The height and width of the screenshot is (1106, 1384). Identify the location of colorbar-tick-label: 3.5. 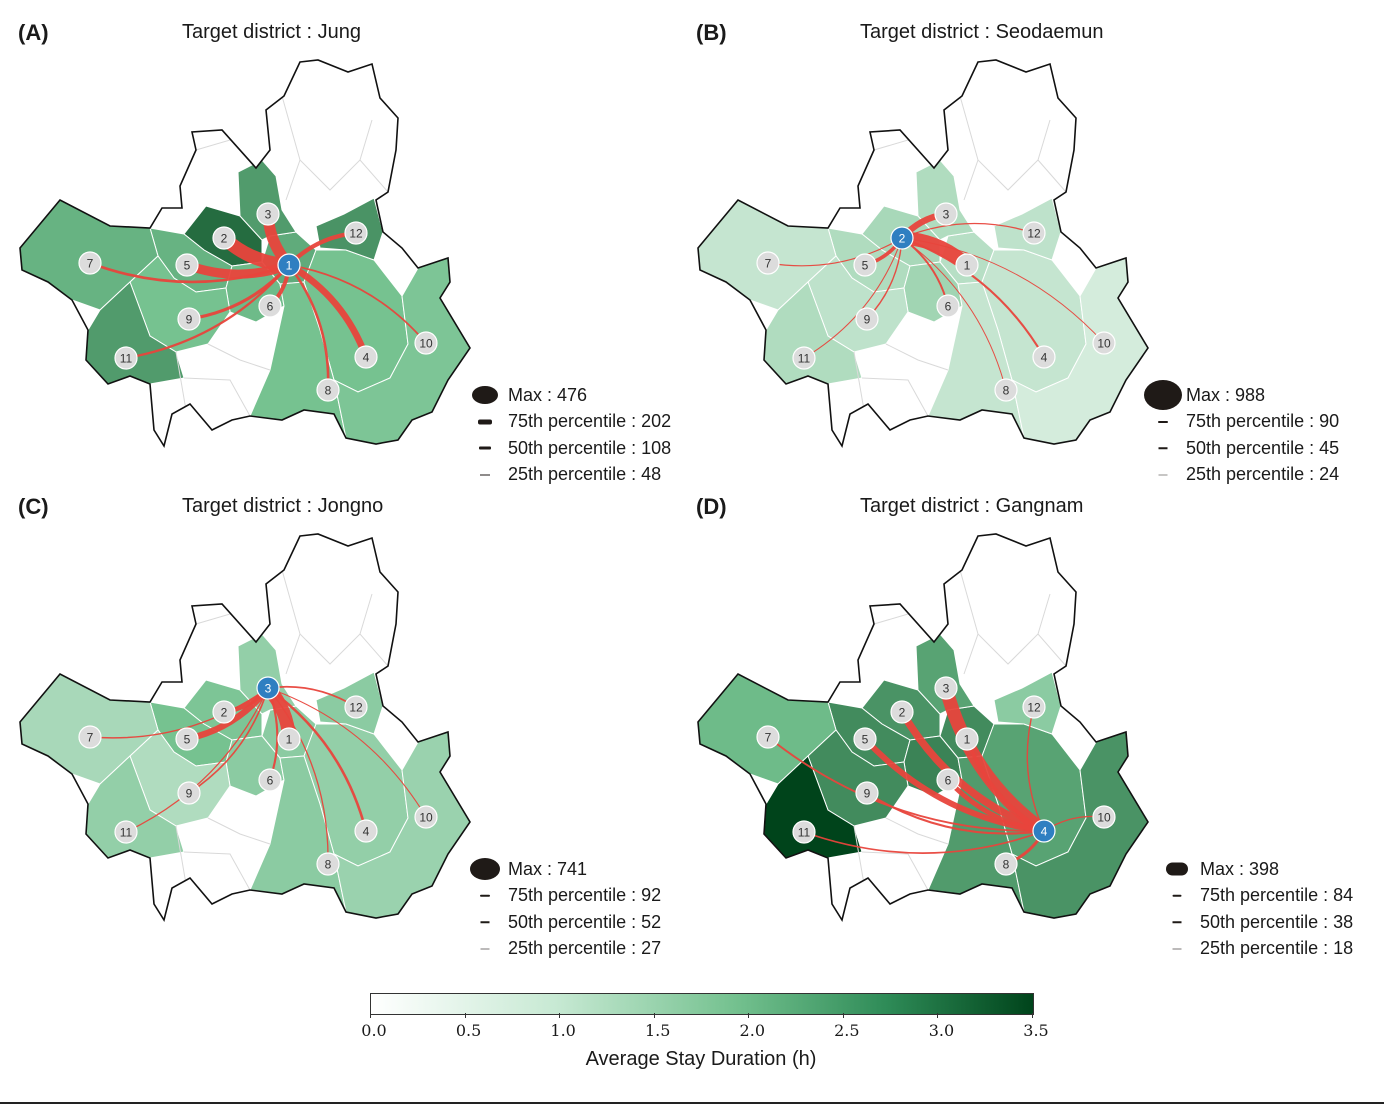
(1036, 1030).